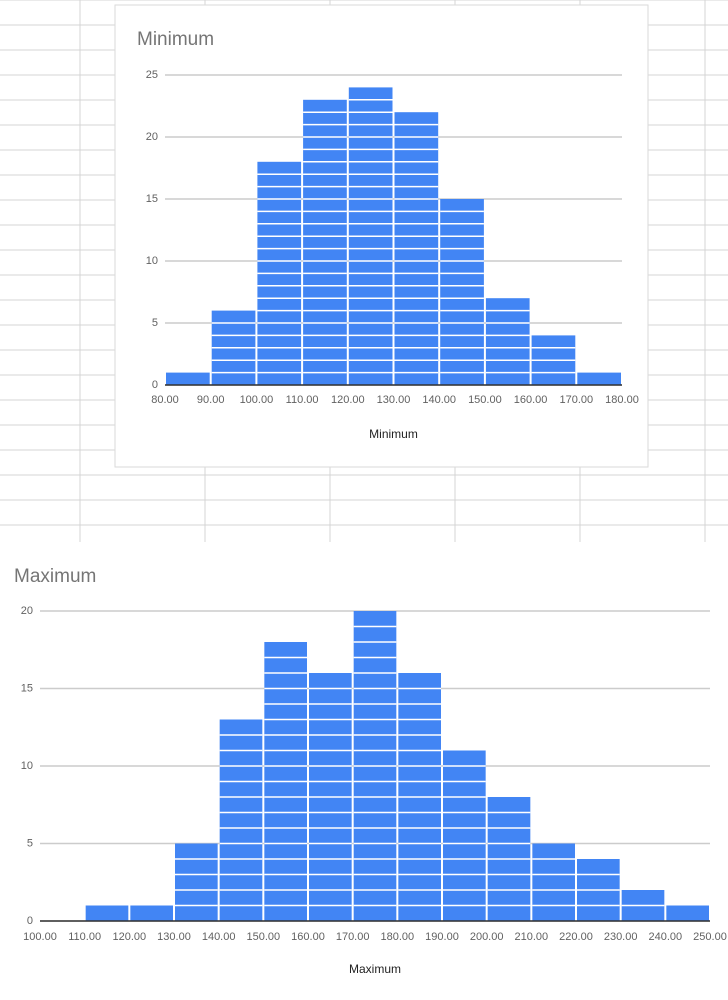 The image size is (728, 1000). I want to click on chart-title: Minimum, so click(175, 39).